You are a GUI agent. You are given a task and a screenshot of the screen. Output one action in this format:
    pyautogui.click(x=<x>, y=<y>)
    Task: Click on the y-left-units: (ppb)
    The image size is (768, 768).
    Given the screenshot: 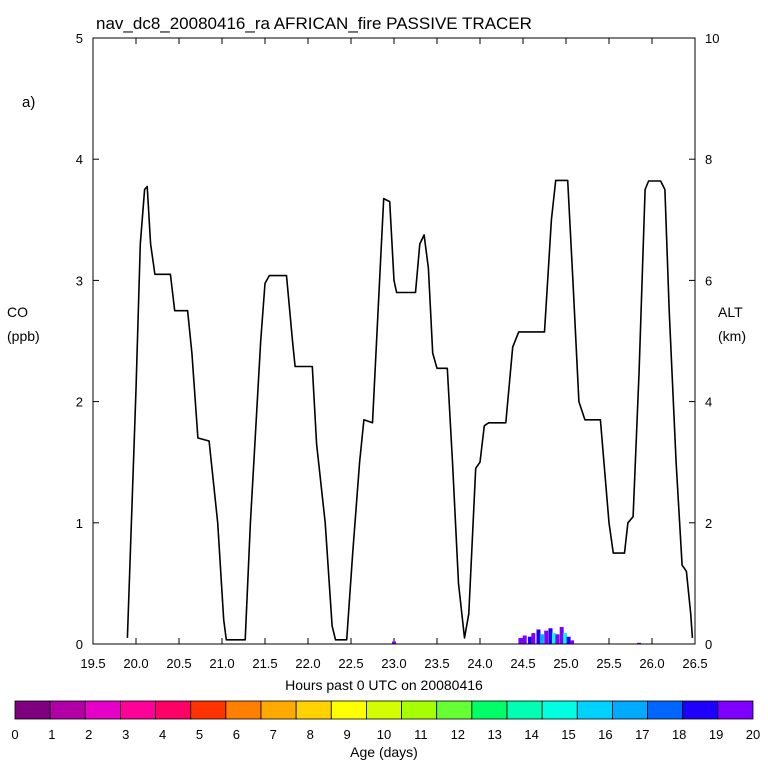 What is the action you would take?
    pyautogui.click(x=23, y=336)
    